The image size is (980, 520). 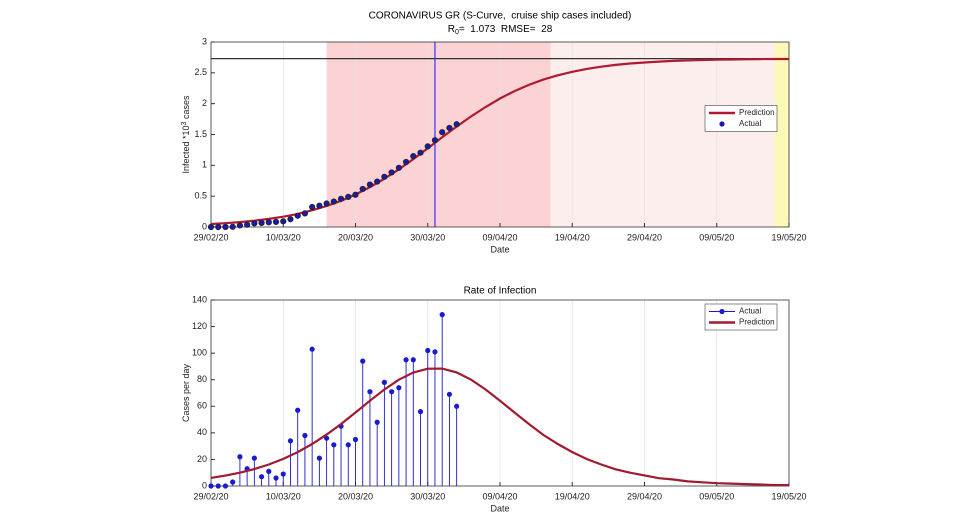 I want to click on subtitle-part: = 1.073 RMSE= 28, so click(x=506, y=29).